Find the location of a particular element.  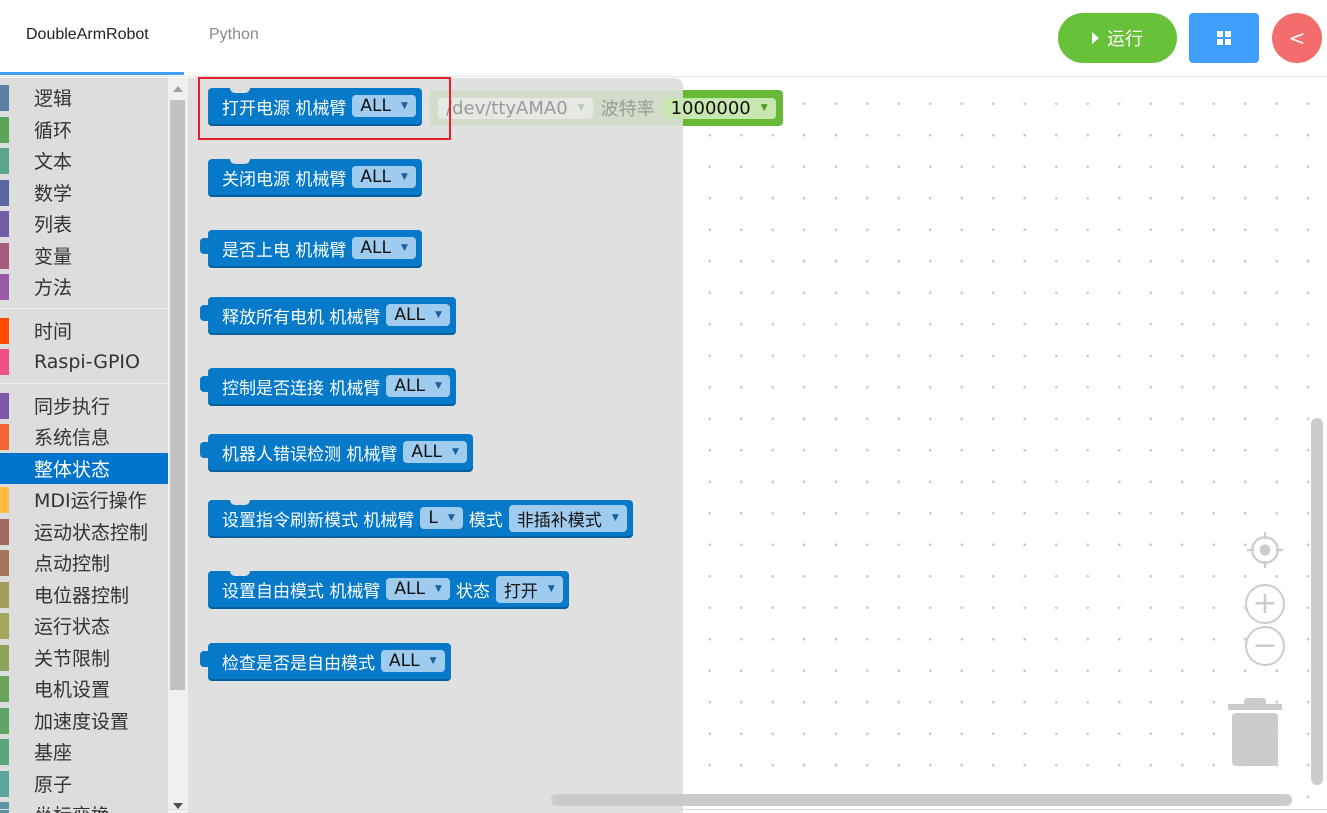

dropdown-value: L is located at coordinates (433, 518).